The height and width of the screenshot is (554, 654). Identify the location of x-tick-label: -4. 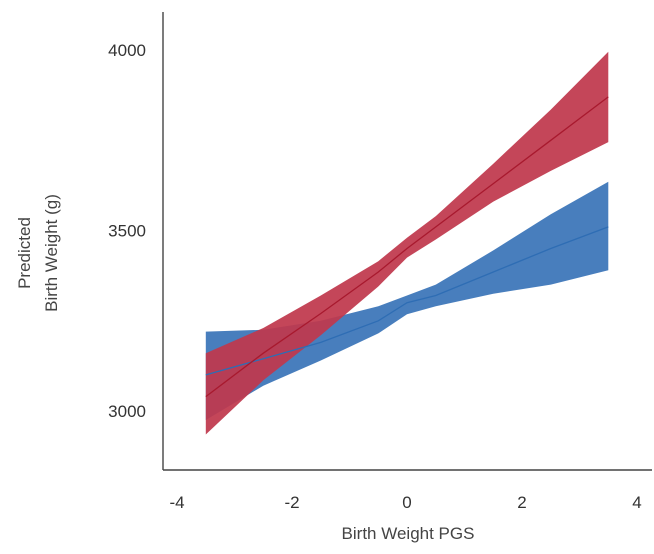
(176, 502).